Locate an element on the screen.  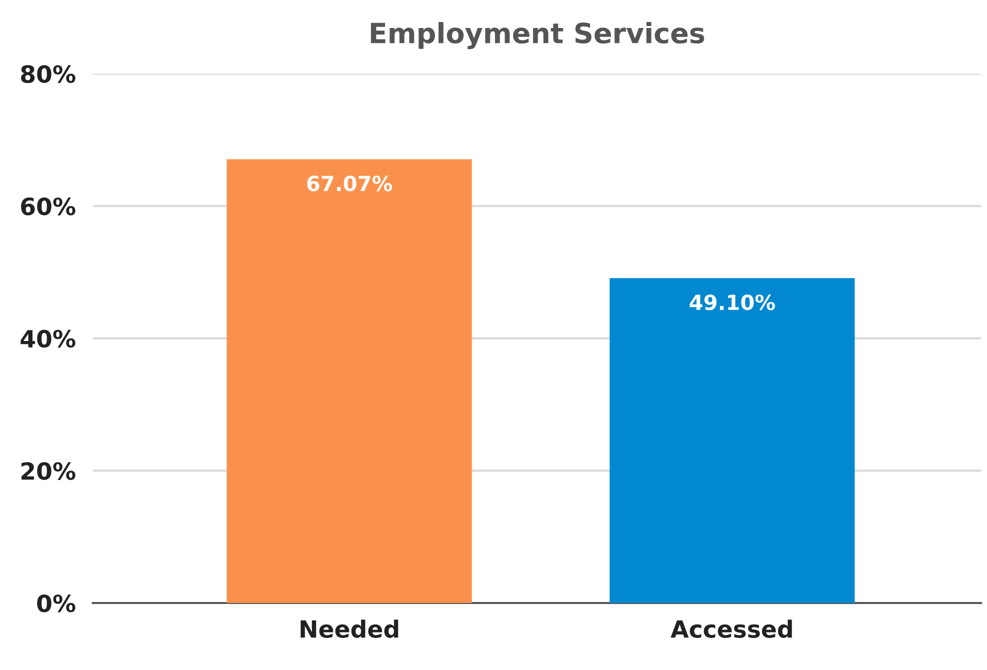
data-label: 49.10% is located at coordinates (732, 302).